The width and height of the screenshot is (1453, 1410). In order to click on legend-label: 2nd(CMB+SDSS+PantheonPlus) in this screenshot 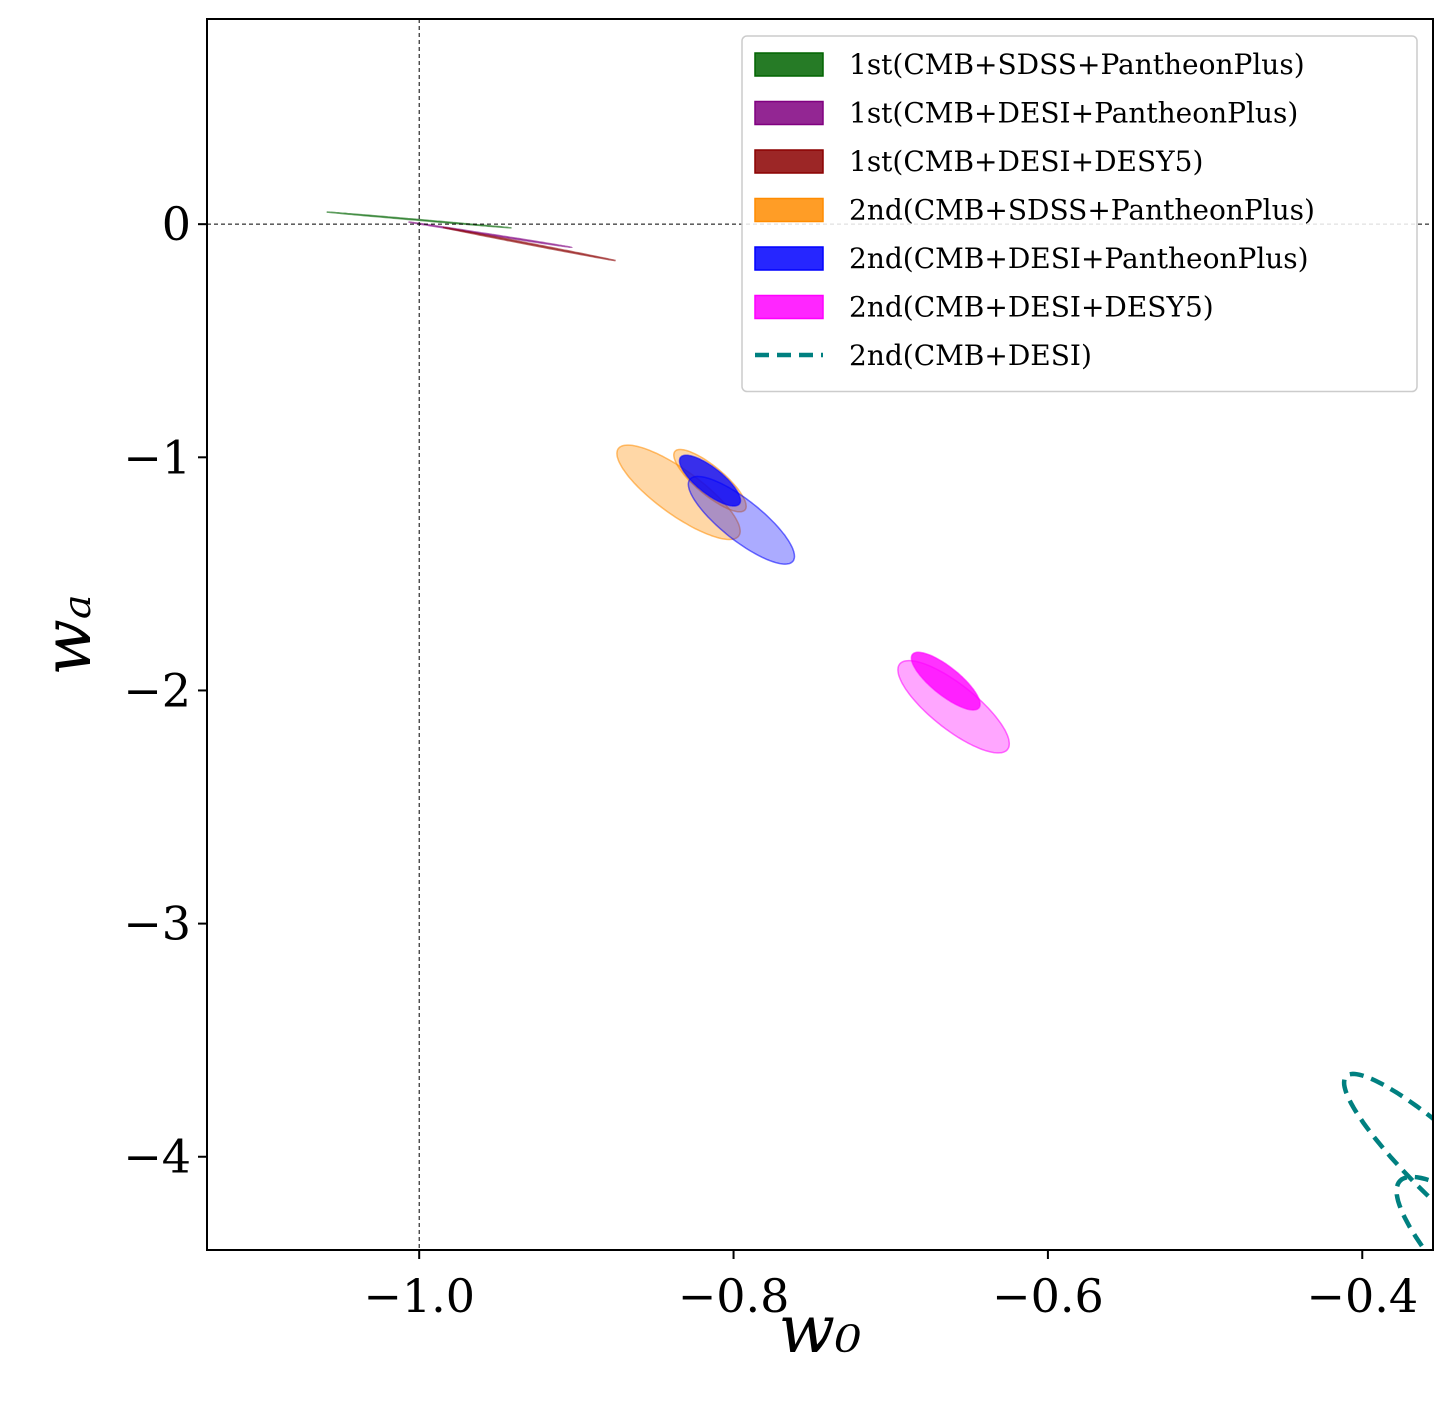, I will do `click(1082, 210)`.